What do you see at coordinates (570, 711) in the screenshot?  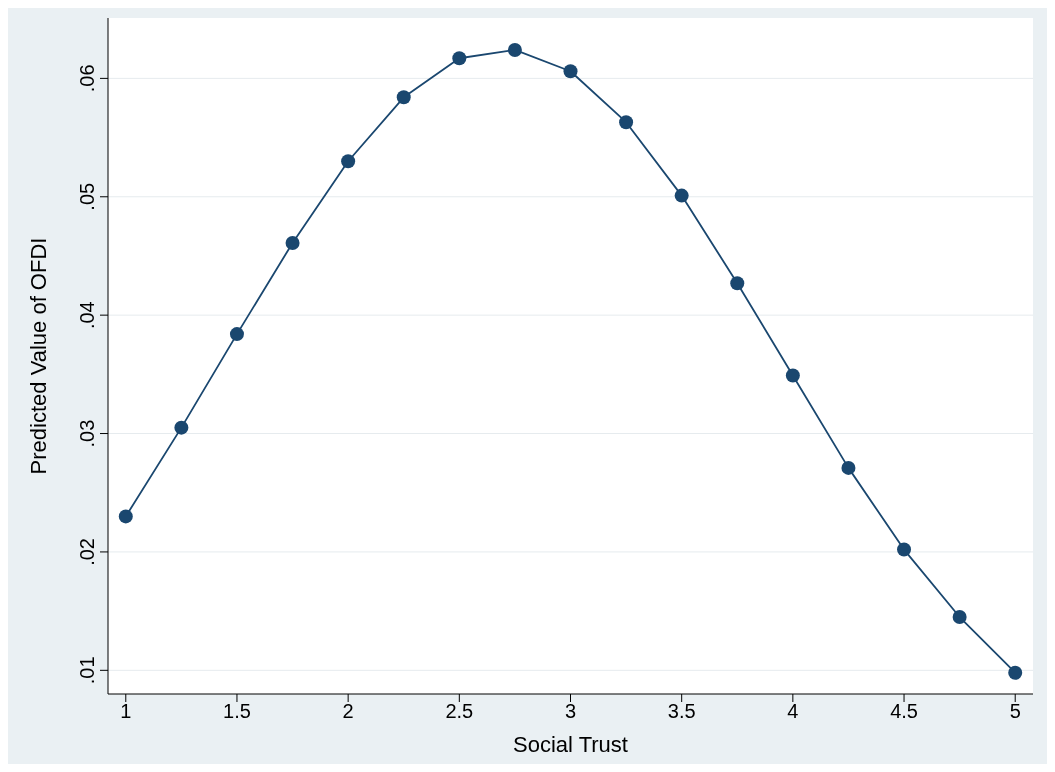 I see `x-tick-label: 3` at bounding box center [570, 711].